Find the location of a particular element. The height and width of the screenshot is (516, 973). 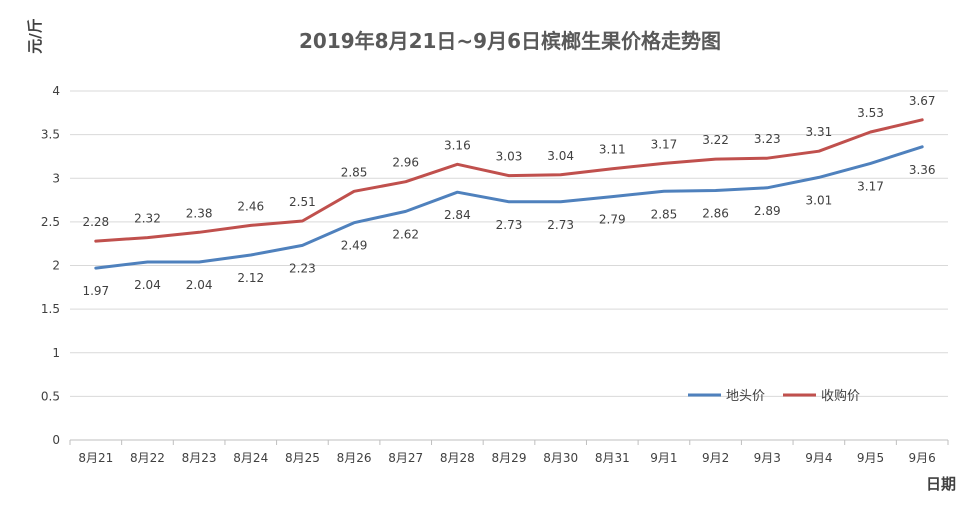

data-label: 3.23 is located at coordinates (767, 139).